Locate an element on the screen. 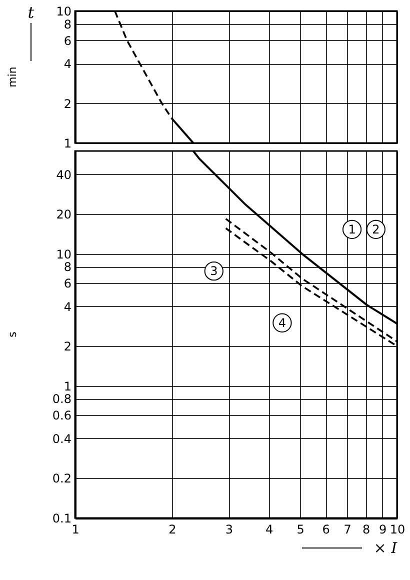 The height and width of the screenshot is (580, 410). annotation: 4 is located at coordinates (282, 323).